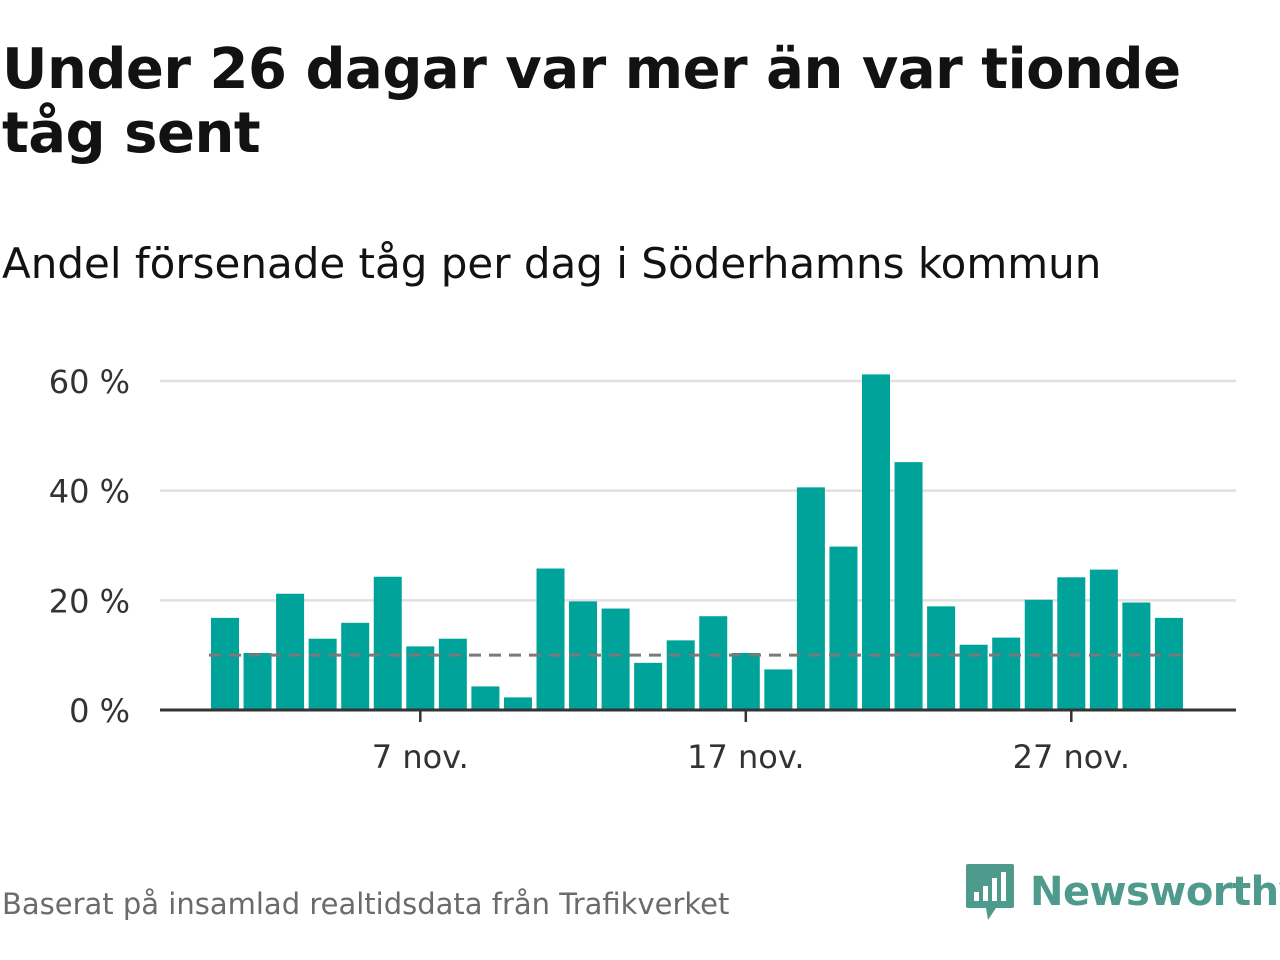  What do you see at coordinates (89, 492) in the screenshot?
I see `y-tick-label: 40 %` at bounding box center [89, 492].